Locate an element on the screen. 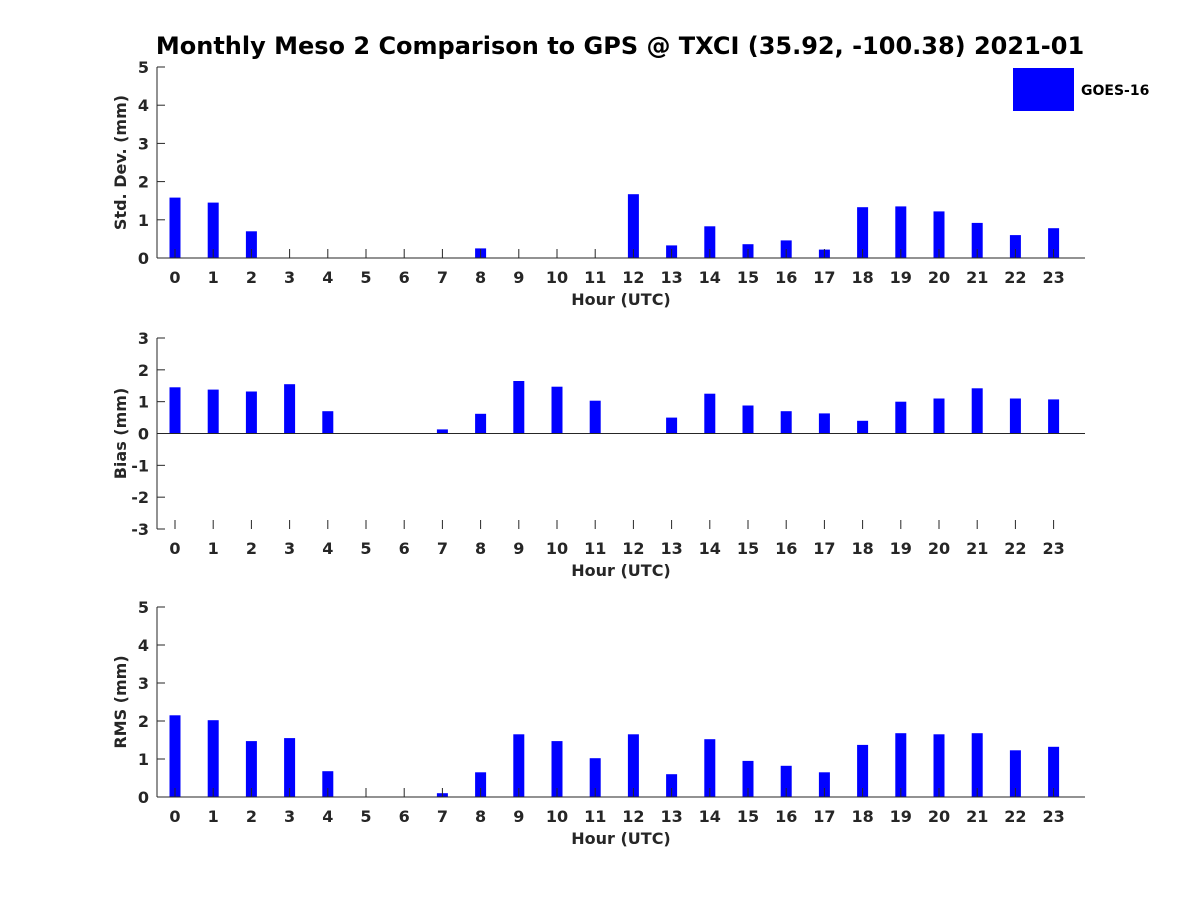 The width and height of the screenshot is (1200, 900). std-dev-x-tick-label: 17 is located at coordinates (824, 277).